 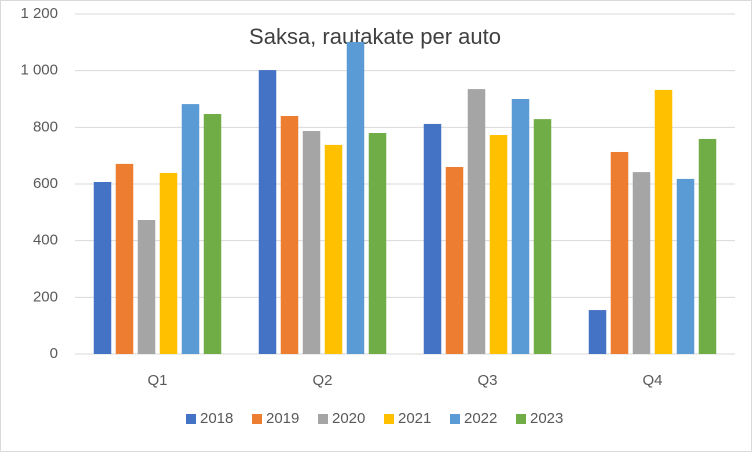 I want to click on y-tick-label: 600, so click(x=45, y=183).